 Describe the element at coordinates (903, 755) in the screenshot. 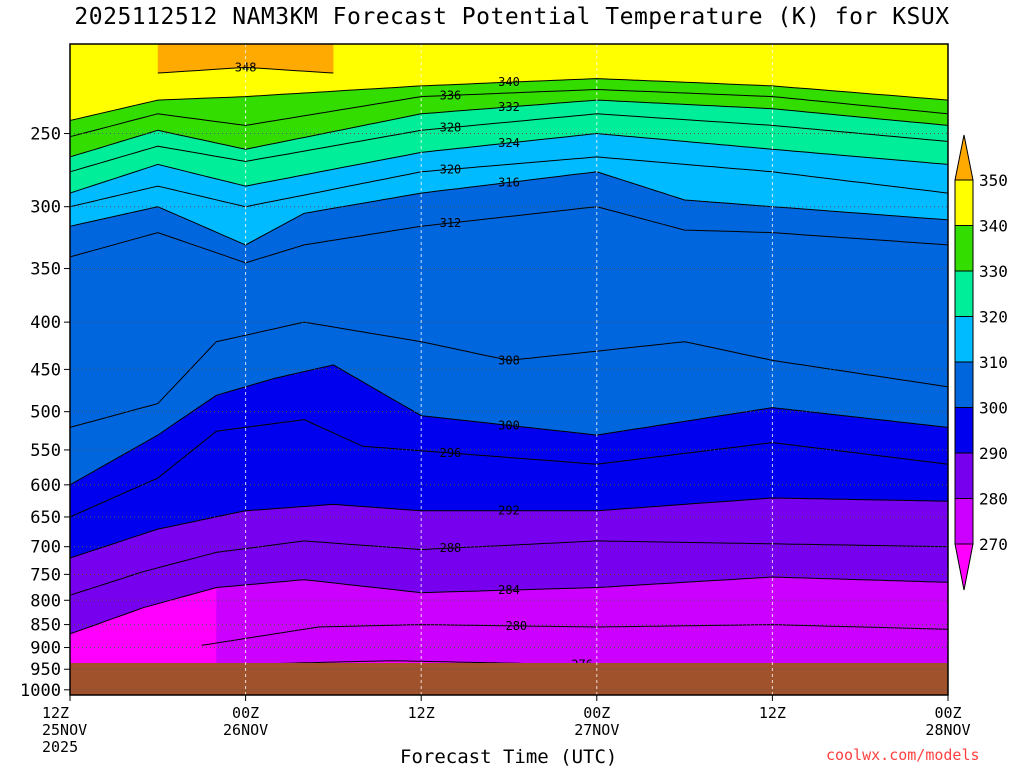

I see `site-credit: coolwx.com/models` at that location.